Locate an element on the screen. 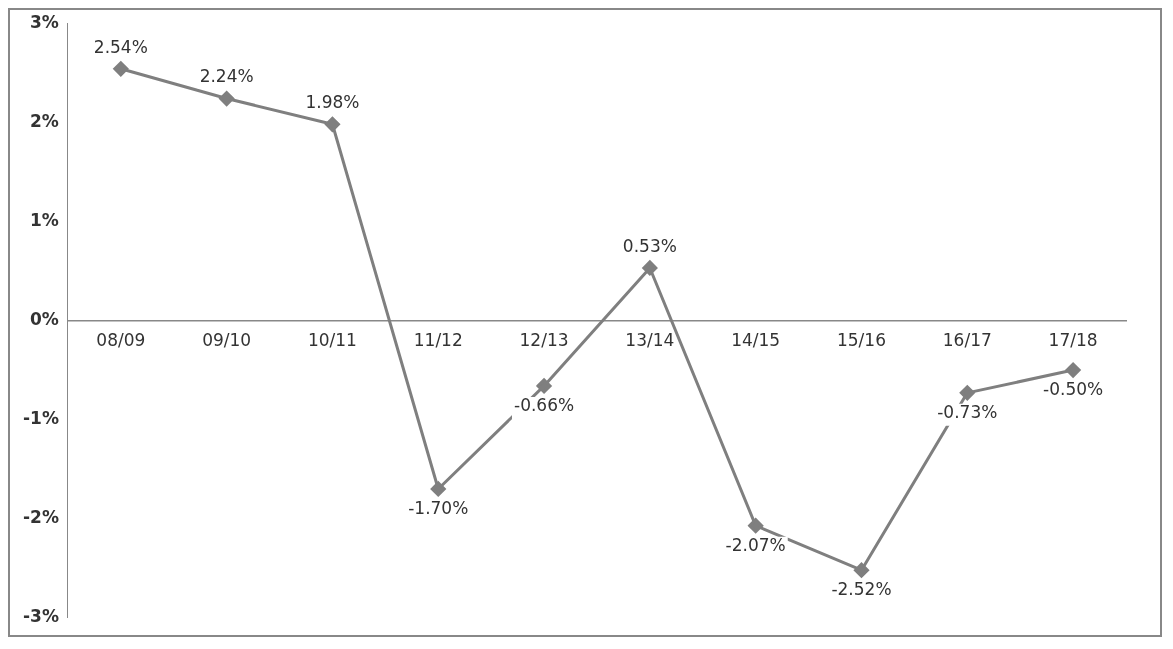  y-tick-label: 2% is located at coordinates (44, 120).